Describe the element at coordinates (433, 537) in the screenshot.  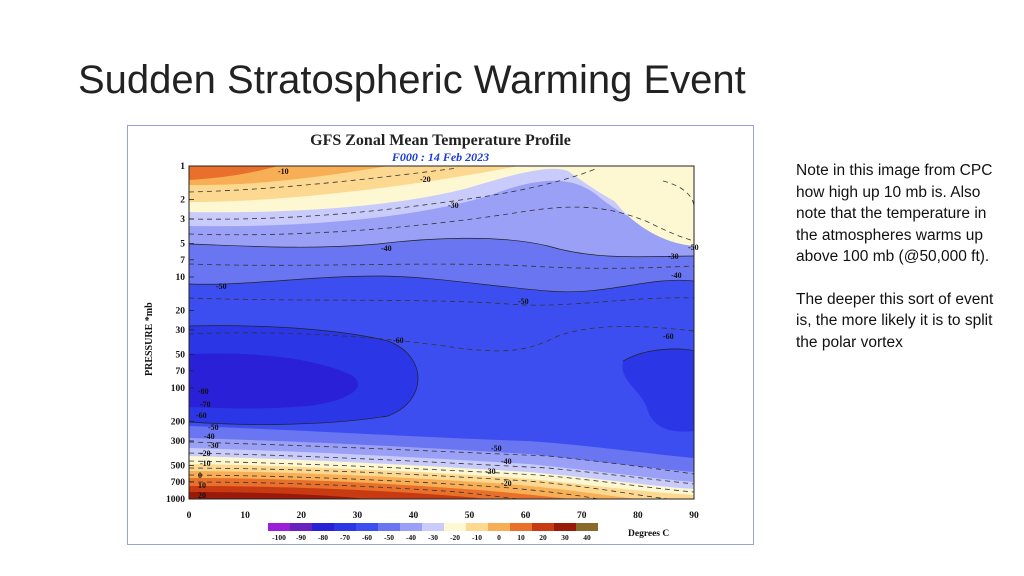
I see `colorbar-label: -30` at that location.